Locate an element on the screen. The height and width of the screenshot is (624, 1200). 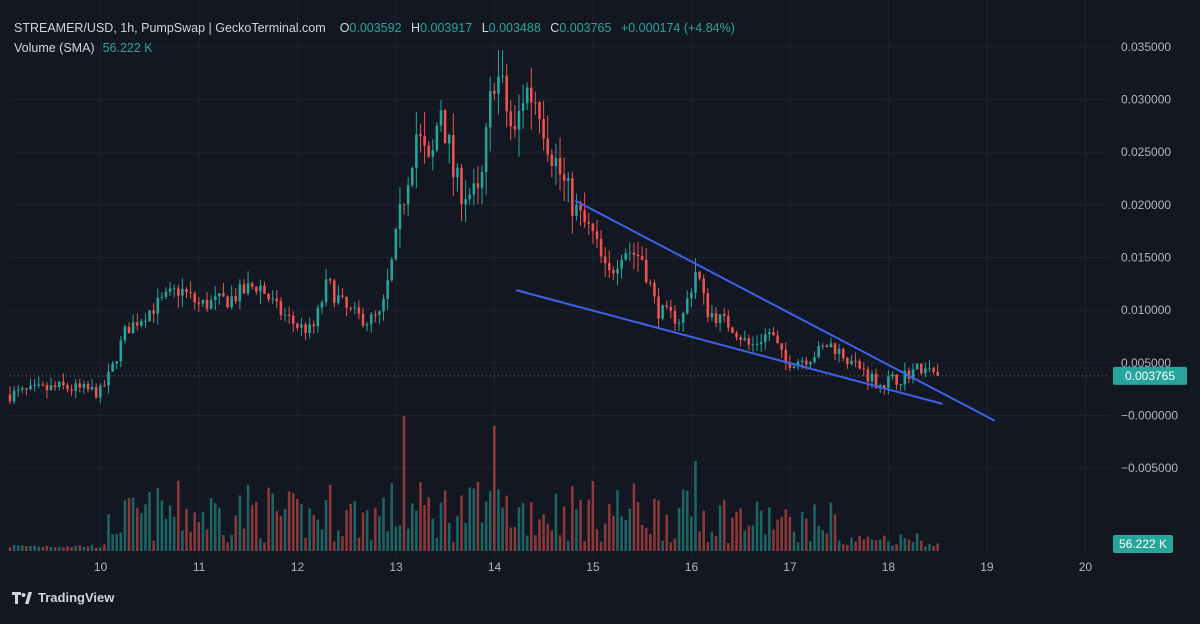
close-label: C is located at coordinates (555, 28).